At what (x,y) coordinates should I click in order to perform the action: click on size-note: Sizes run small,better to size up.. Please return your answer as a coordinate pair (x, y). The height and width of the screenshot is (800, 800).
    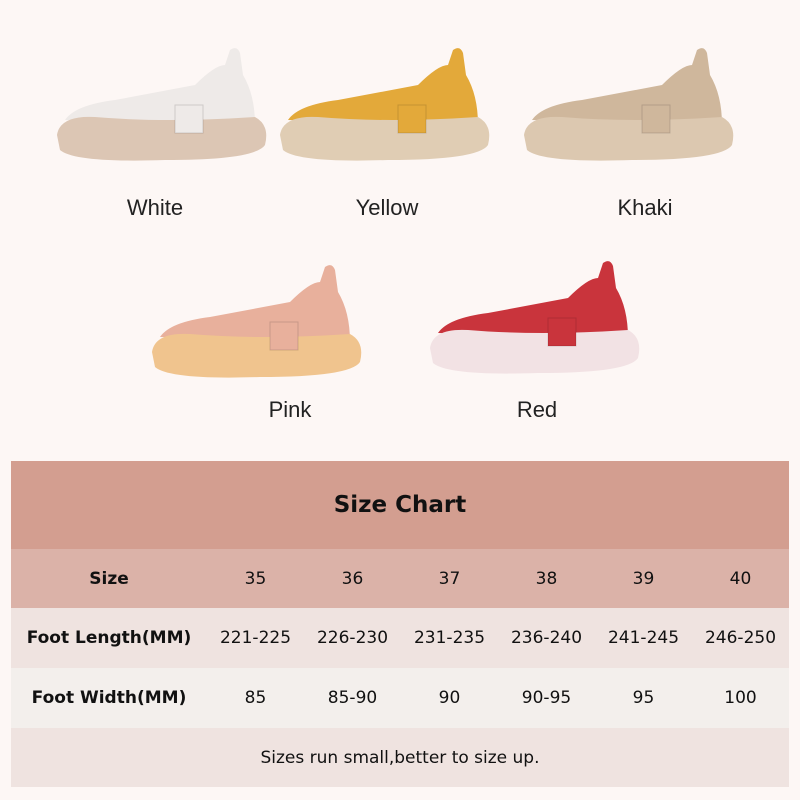
    Looking at the image, I should click on (400, 757).